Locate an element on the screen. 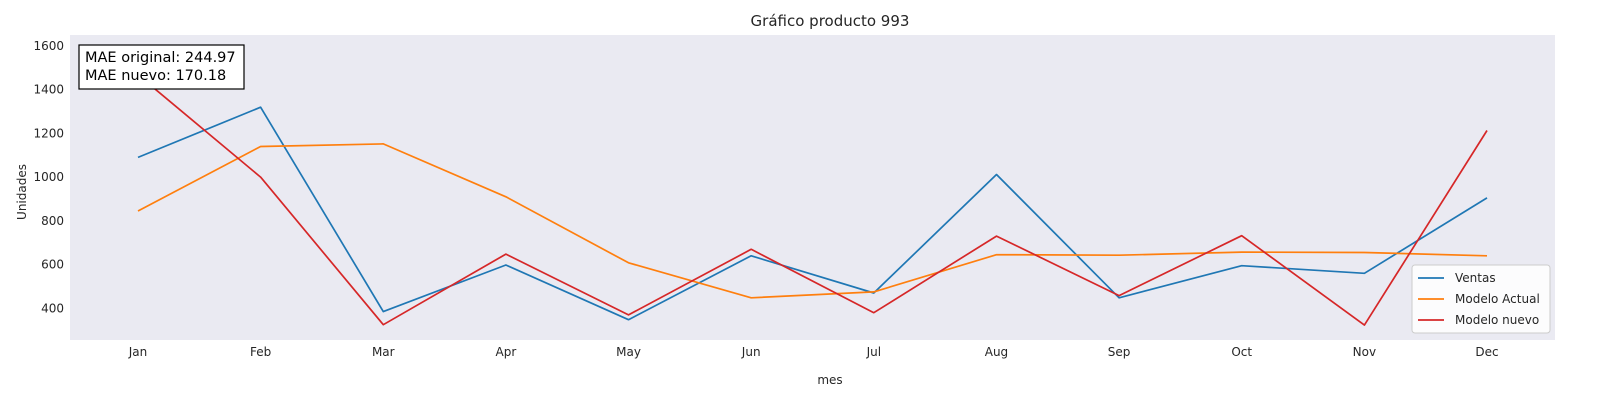 The image size is (1600, 400). y-tick-label: 800 is located at coordinates (52, 221).